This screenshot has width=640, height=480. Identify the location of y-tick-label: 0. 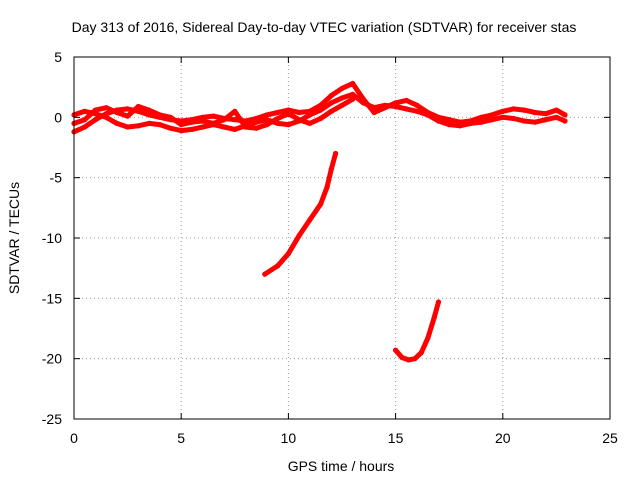
(58, 117).